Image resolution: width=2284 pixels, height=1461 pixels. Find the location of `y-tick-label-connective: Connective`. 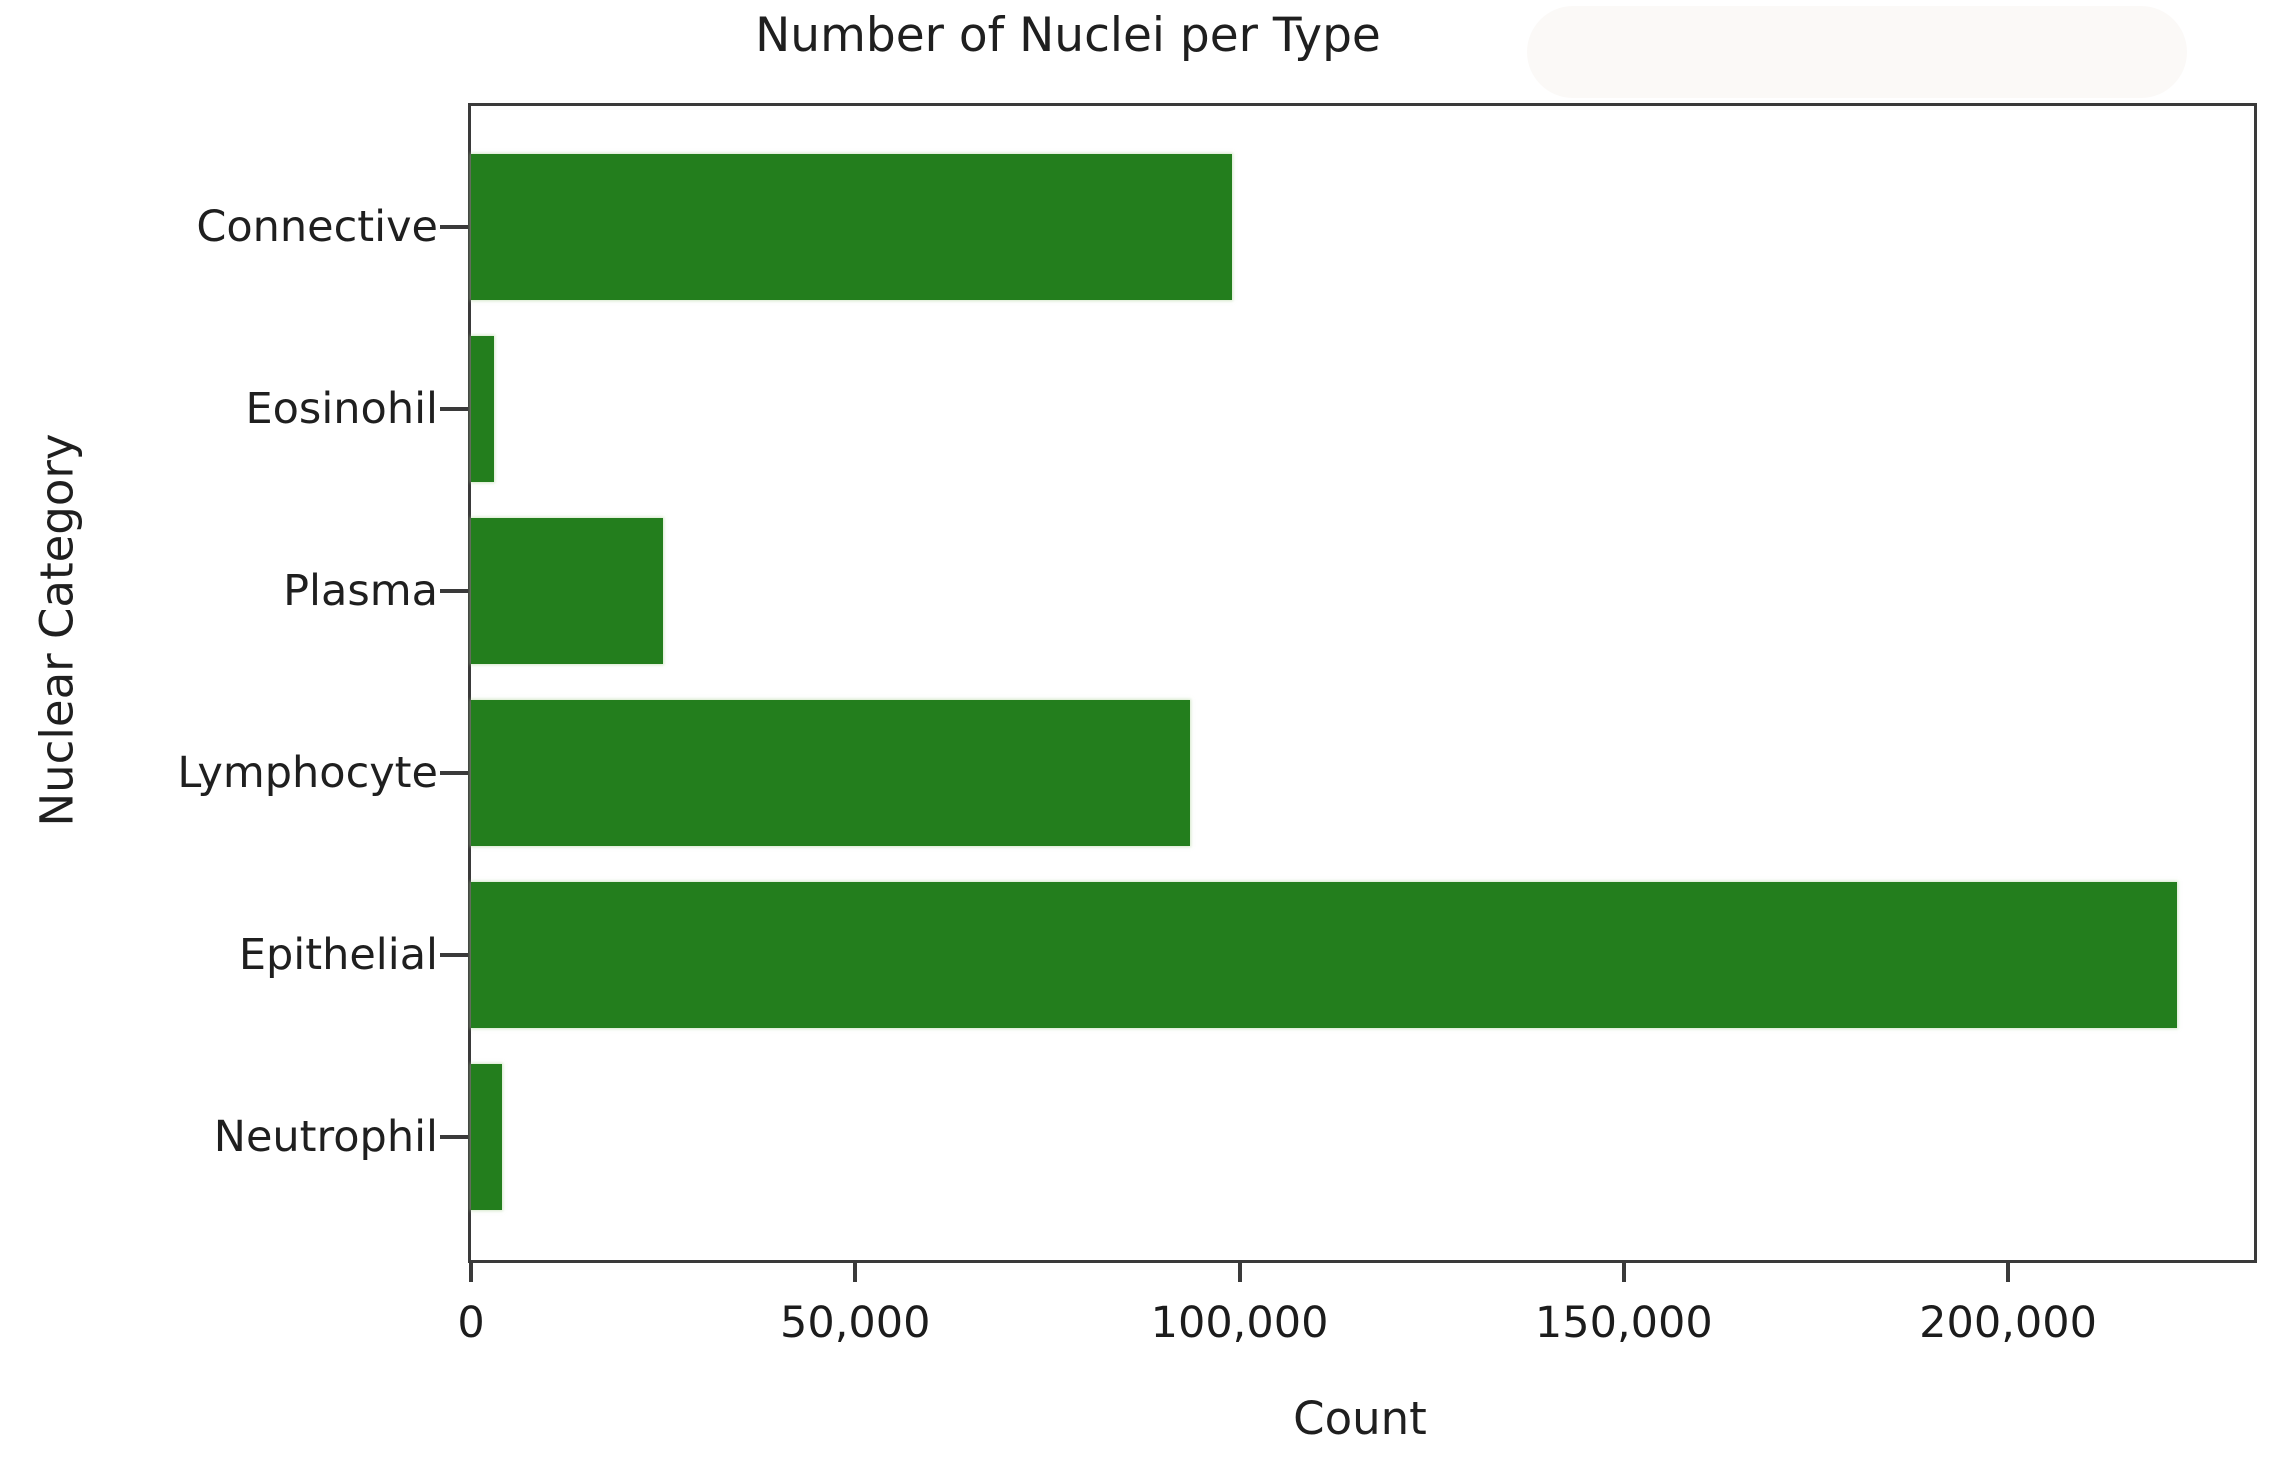

y-tick-label-connective: Connective is located at coordinates (317, 227).